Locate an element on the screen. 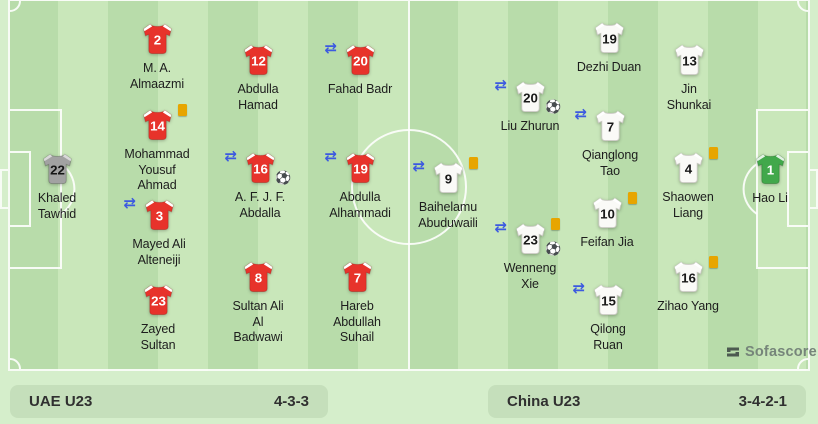  jersey: 22 is located at coordinates (57, 168).